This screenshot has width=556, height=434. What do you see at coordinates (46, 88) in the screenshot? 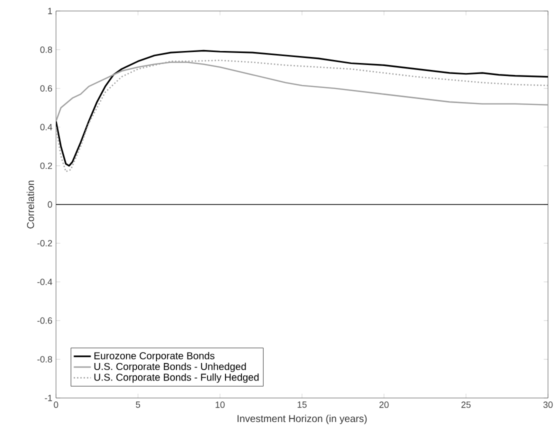
I see `y-tick-label: 0.6` at bounding box center [46, 88].